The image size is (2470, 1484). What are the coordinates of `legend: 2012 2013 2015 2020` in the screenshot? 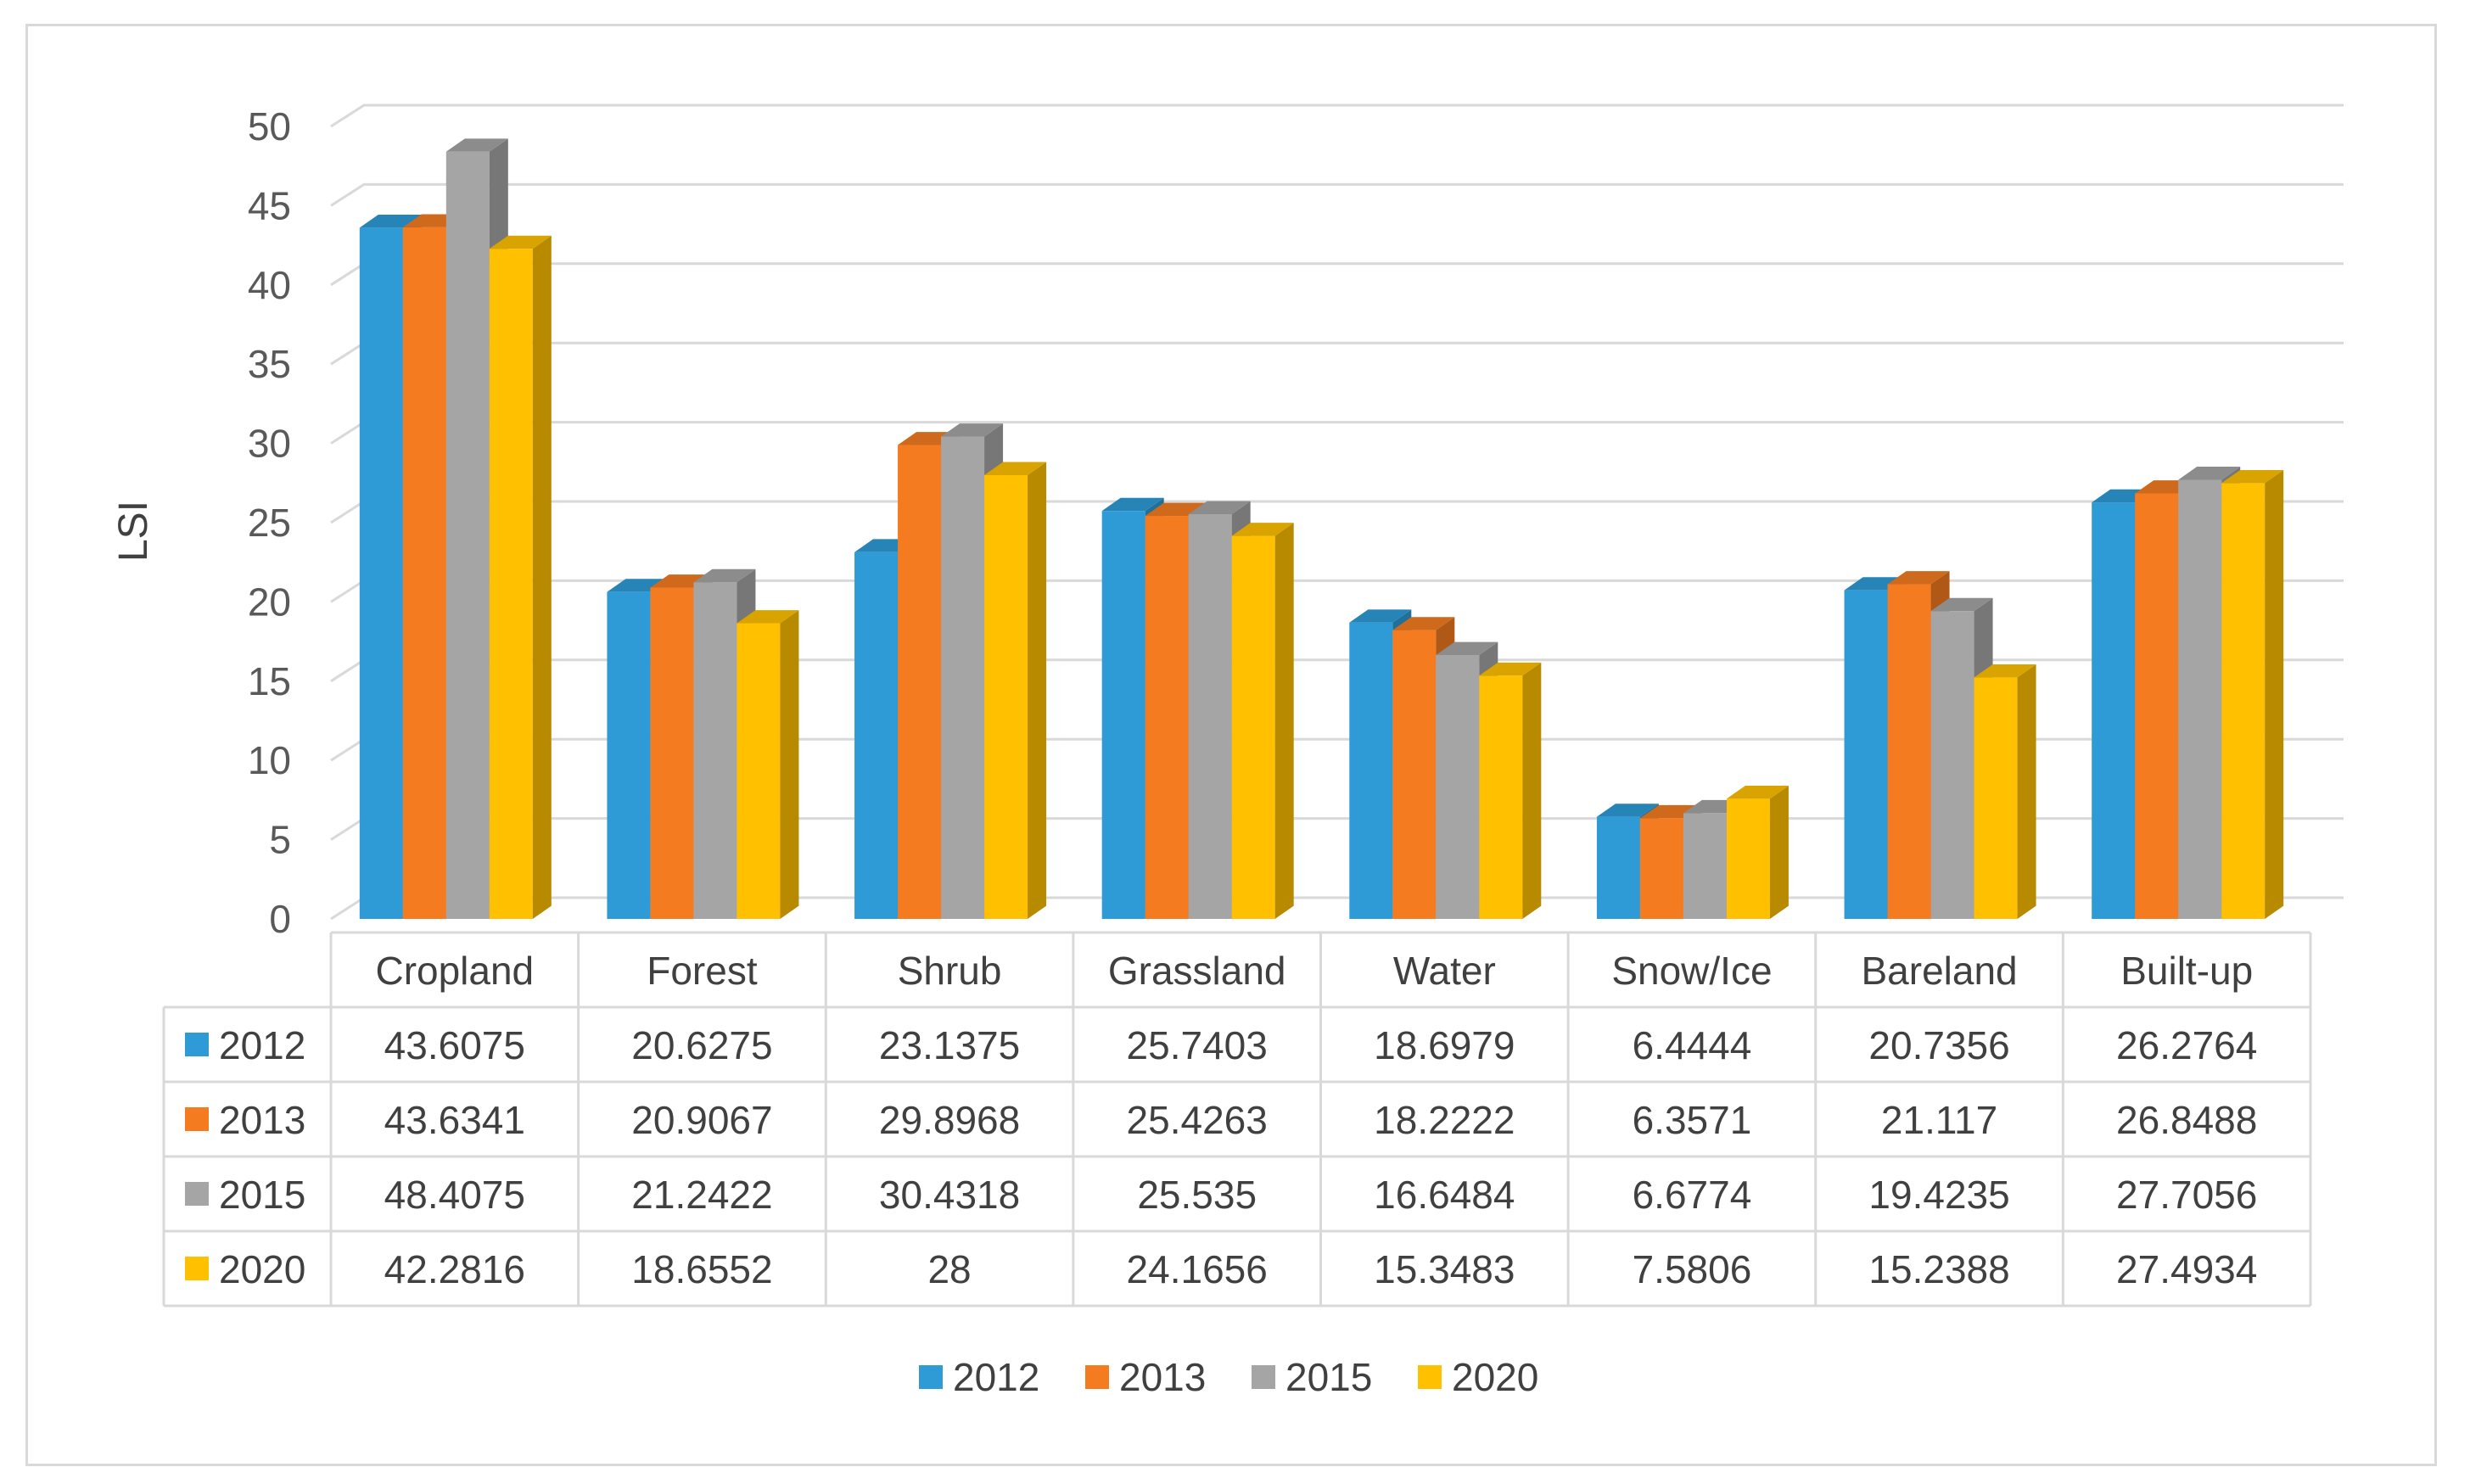 It's located at (1228, 1377).